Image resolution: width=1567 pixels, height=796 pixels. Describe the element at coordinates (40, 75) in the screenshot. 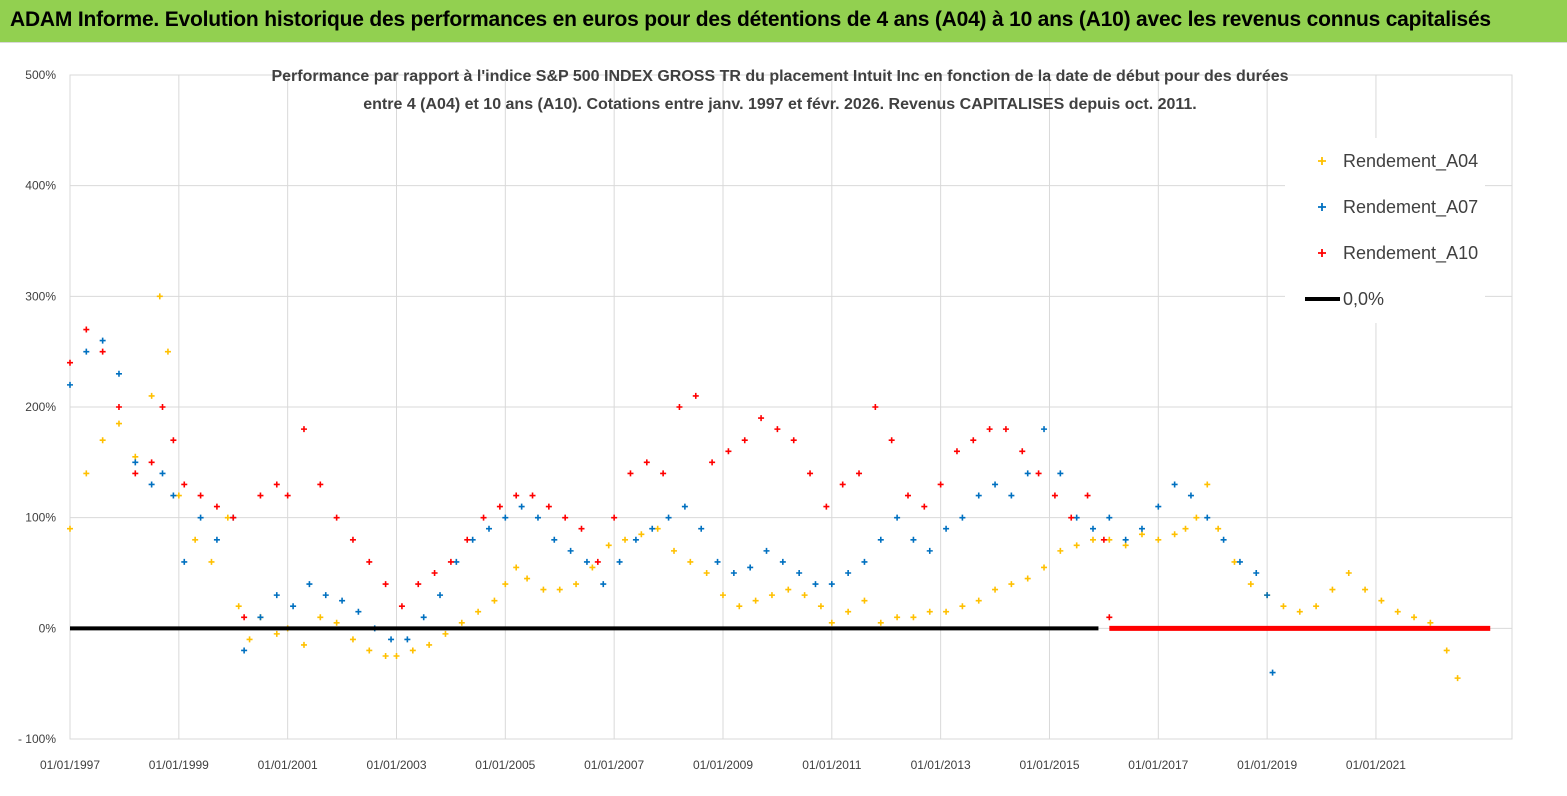

I see `y-tick-label: 500%` at that location.